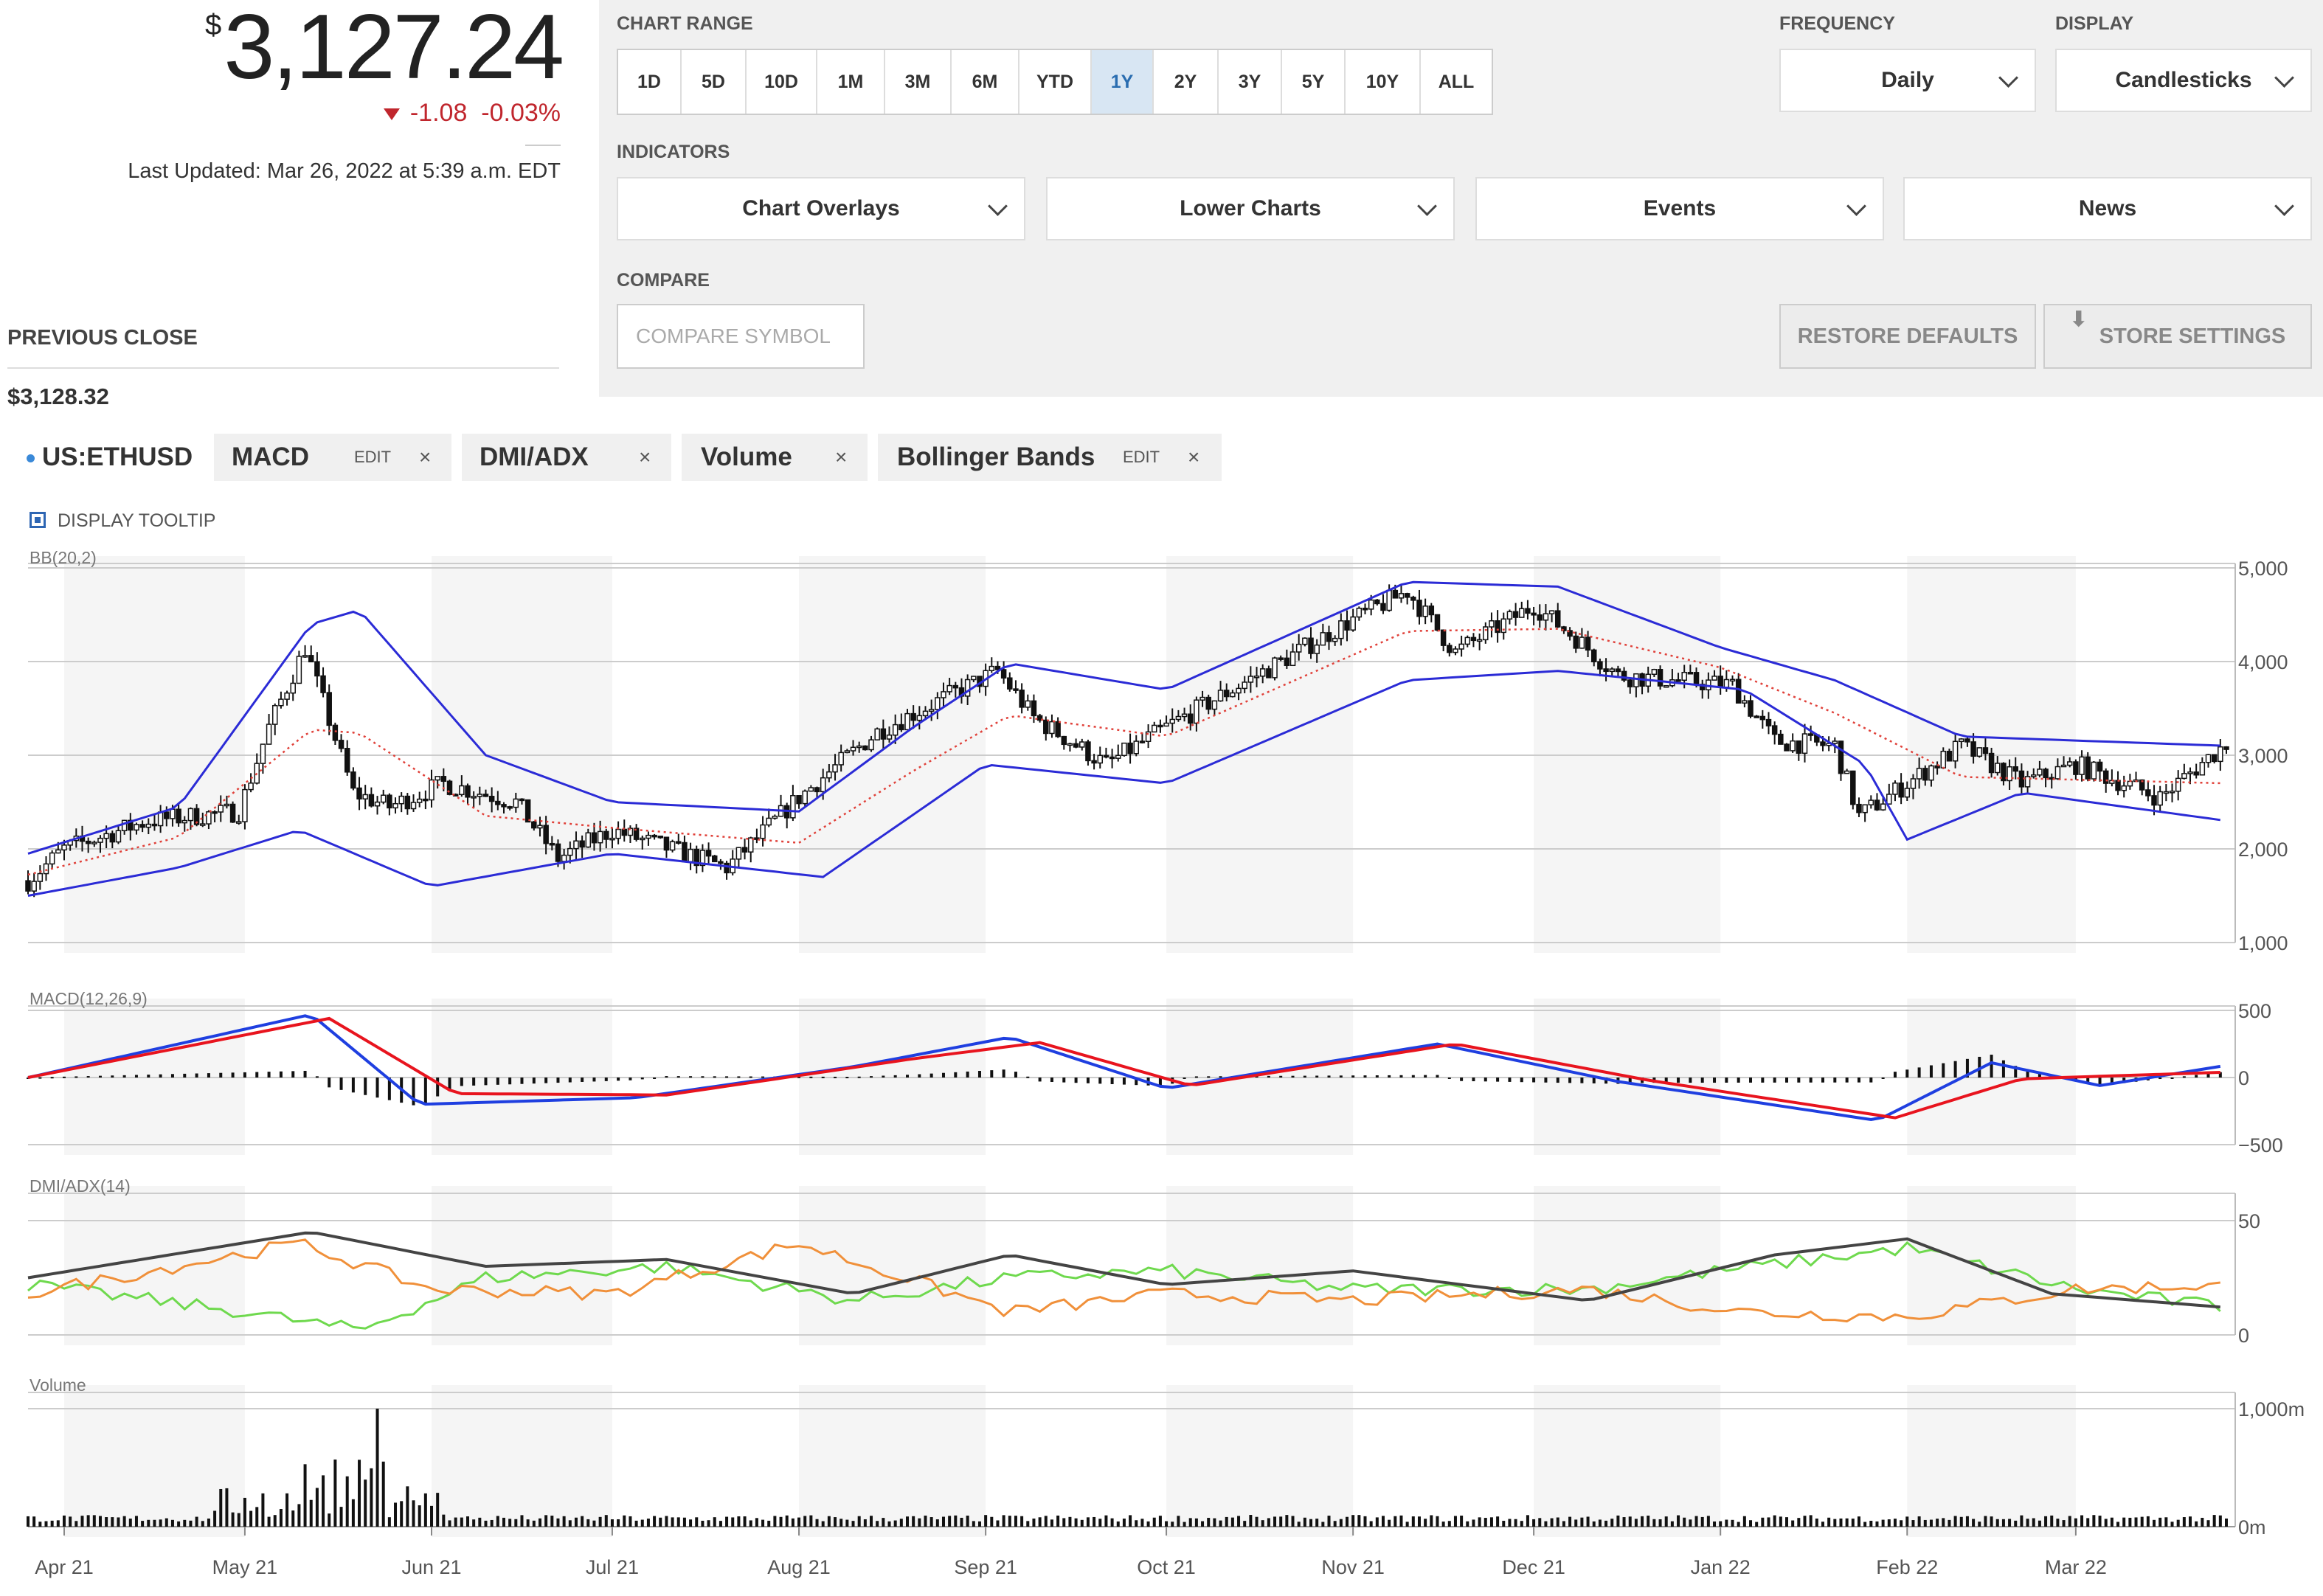 Image resolution: width=2323 pixels, height=1596 pixels. What do you see at coordinates (38, 520) in the screenshot?
I see `display-tooltip-checkbox` at bounding box center [38, 520].